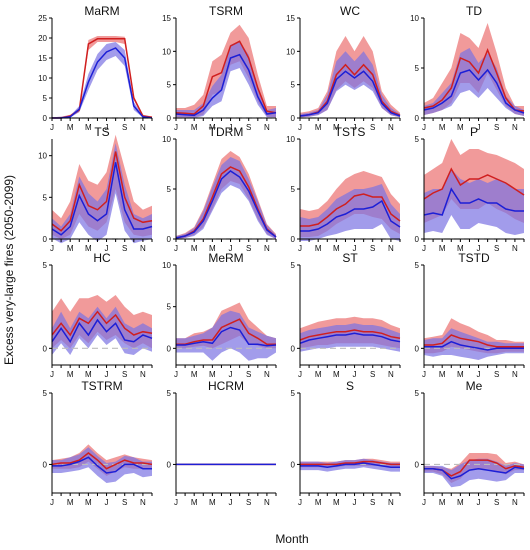  I want to click on panel-title: S, so click(350, 386).